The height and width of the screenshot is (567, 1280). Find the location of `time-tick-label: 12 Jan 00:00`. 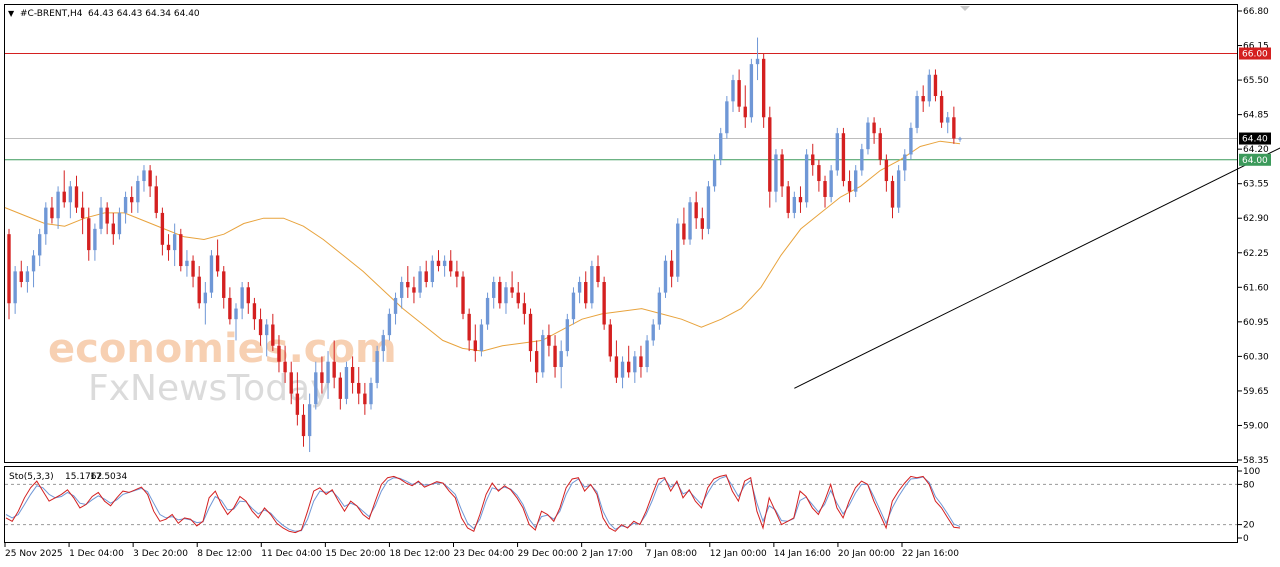

time-tick-label: 12 Jan 00:00 is located at coordinates (738, 554).